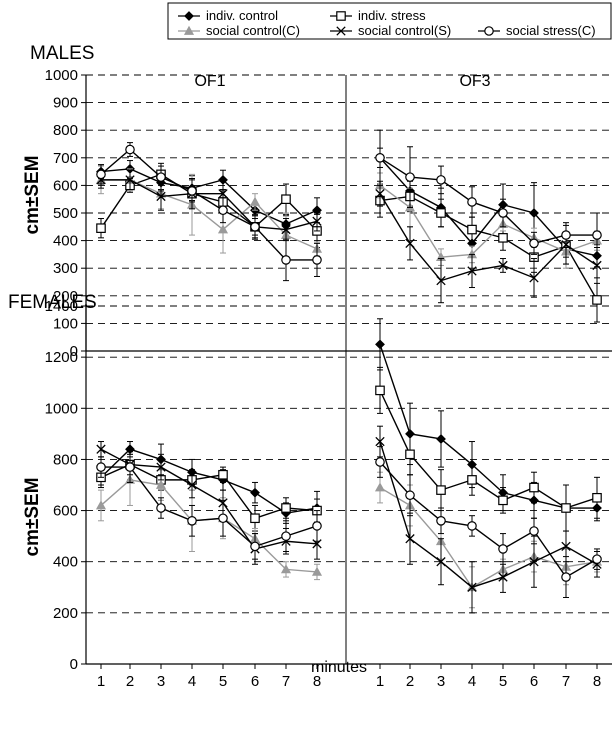 This screenshot has width=616, height=736. I want to click on males-ytick-label: 900, so click(65, 103).